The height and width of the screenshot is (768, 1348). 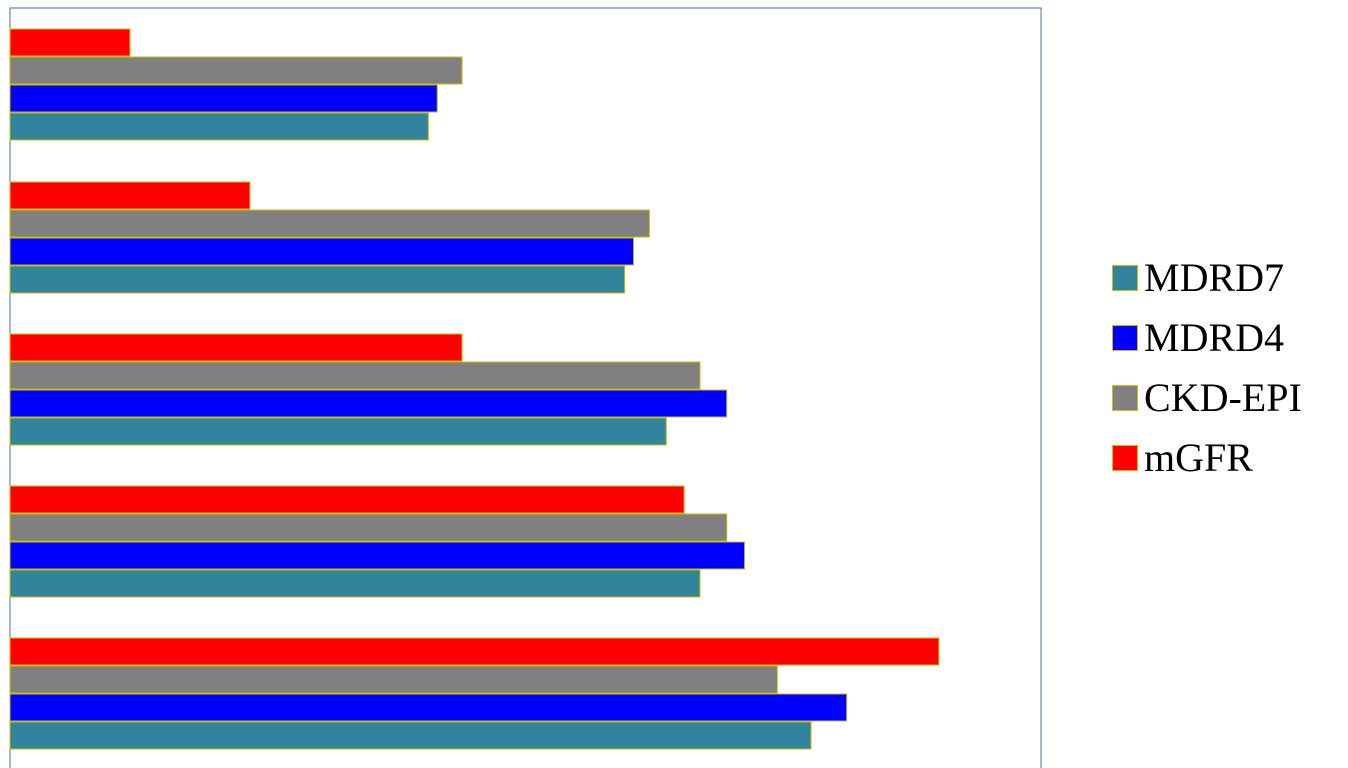 What do you see at coordinates (1223, 397) in the screenshot?
I see `legend-label: CKD-EPI` at bounding box center [1223, 397].